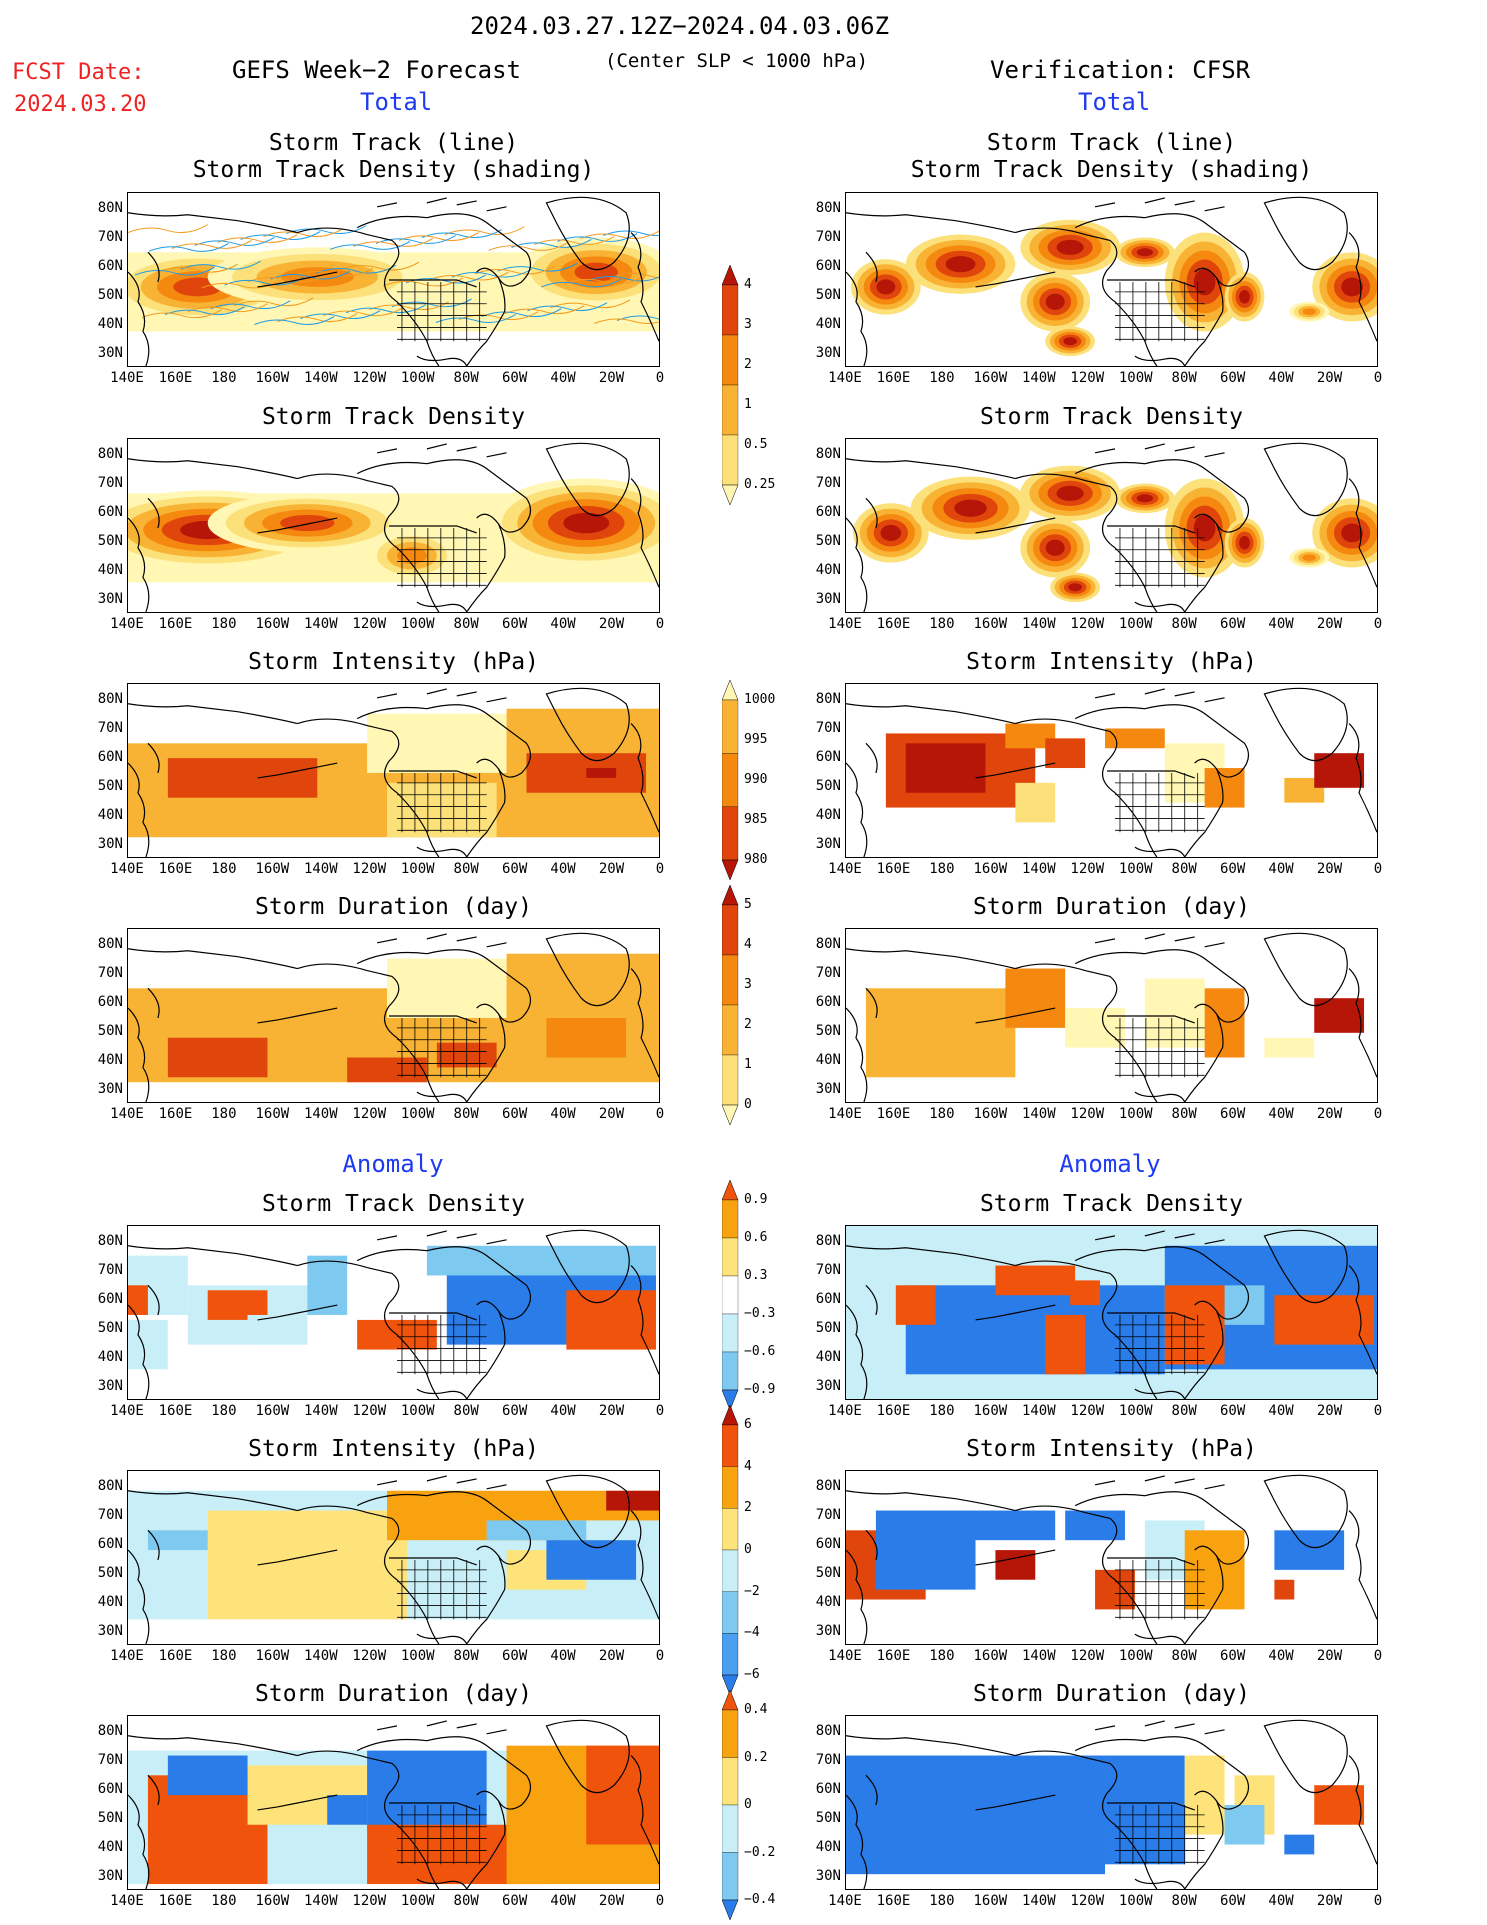  What do you see at coordinates (1378, 1656) in the screenshot?
I see `lon-tick-label: 0` at bounding box center [1378, 1656].